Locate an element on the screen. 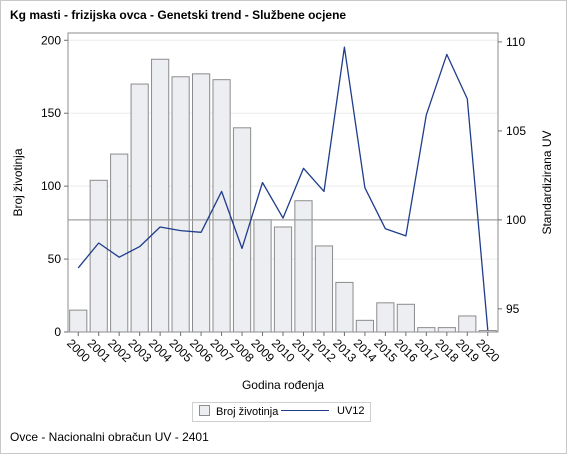  bar-2007 is located at coordinates (221, 206).